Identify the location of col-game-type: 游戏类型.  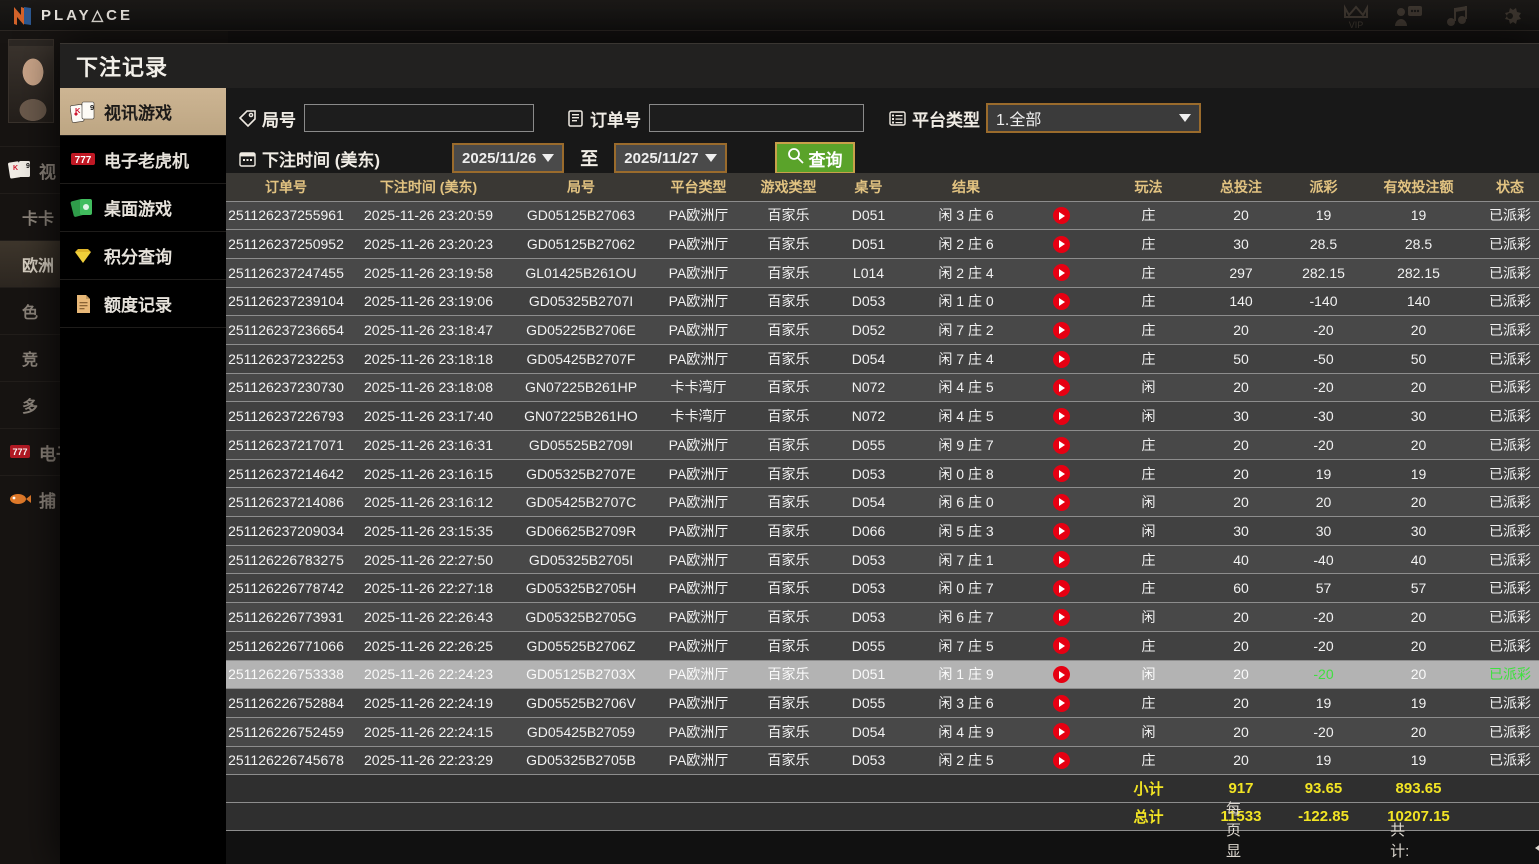
(788, 187).